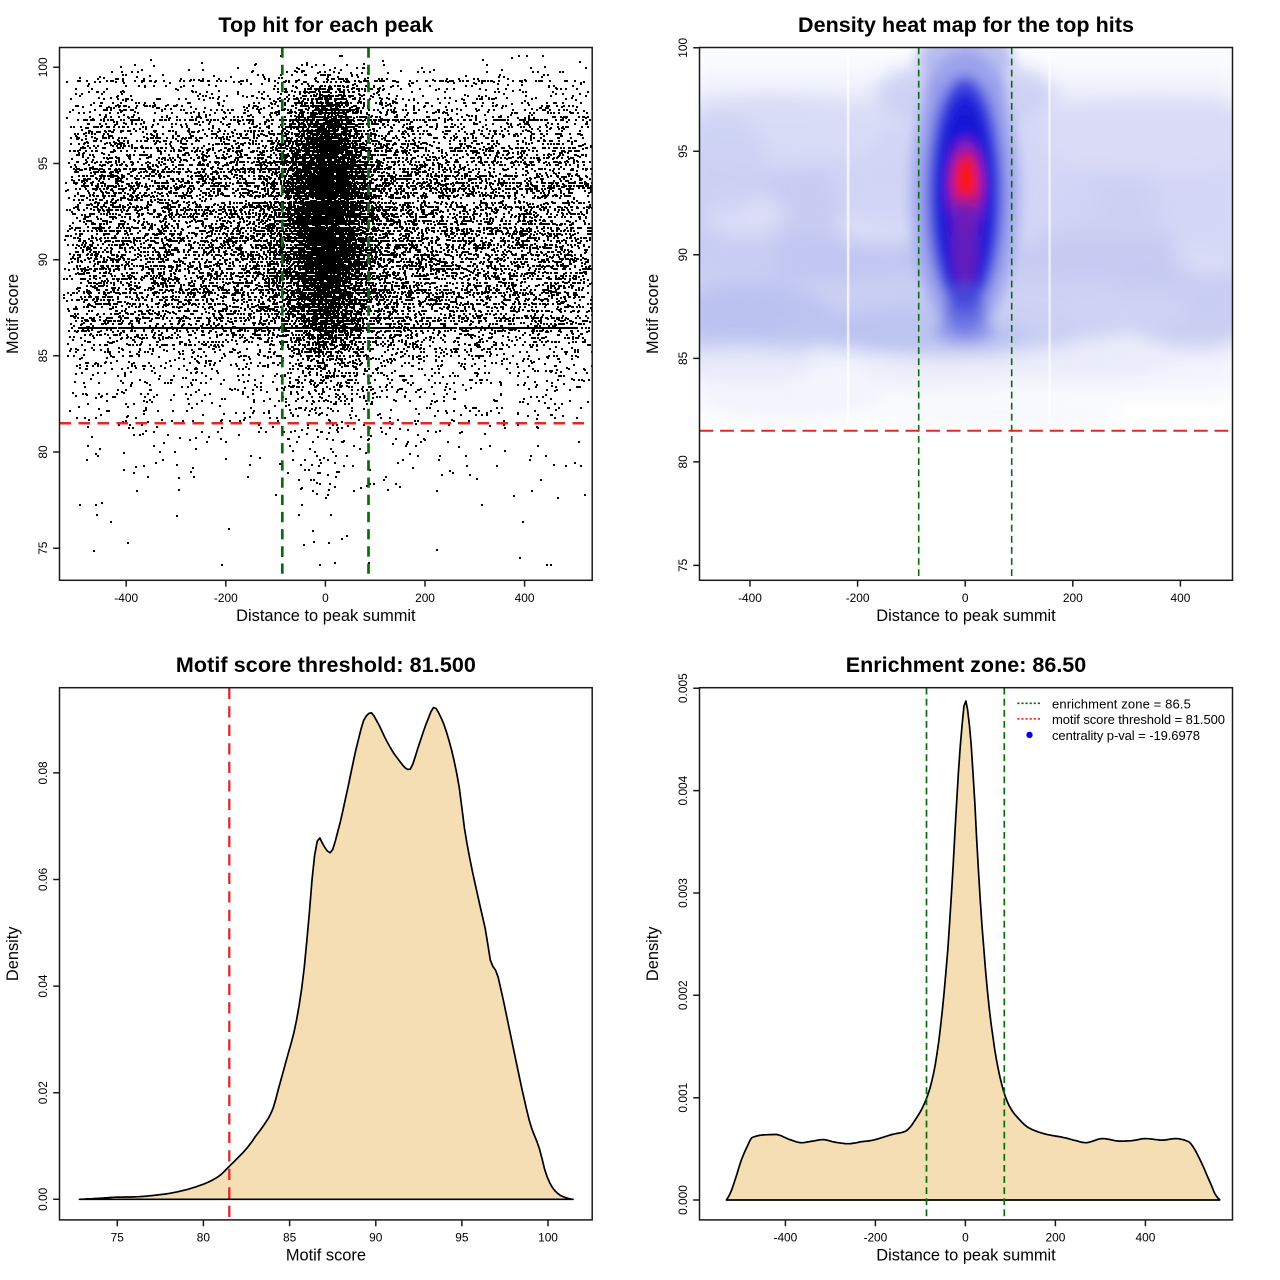  I want to click on svg-text: 0.005, so click(683, 688).